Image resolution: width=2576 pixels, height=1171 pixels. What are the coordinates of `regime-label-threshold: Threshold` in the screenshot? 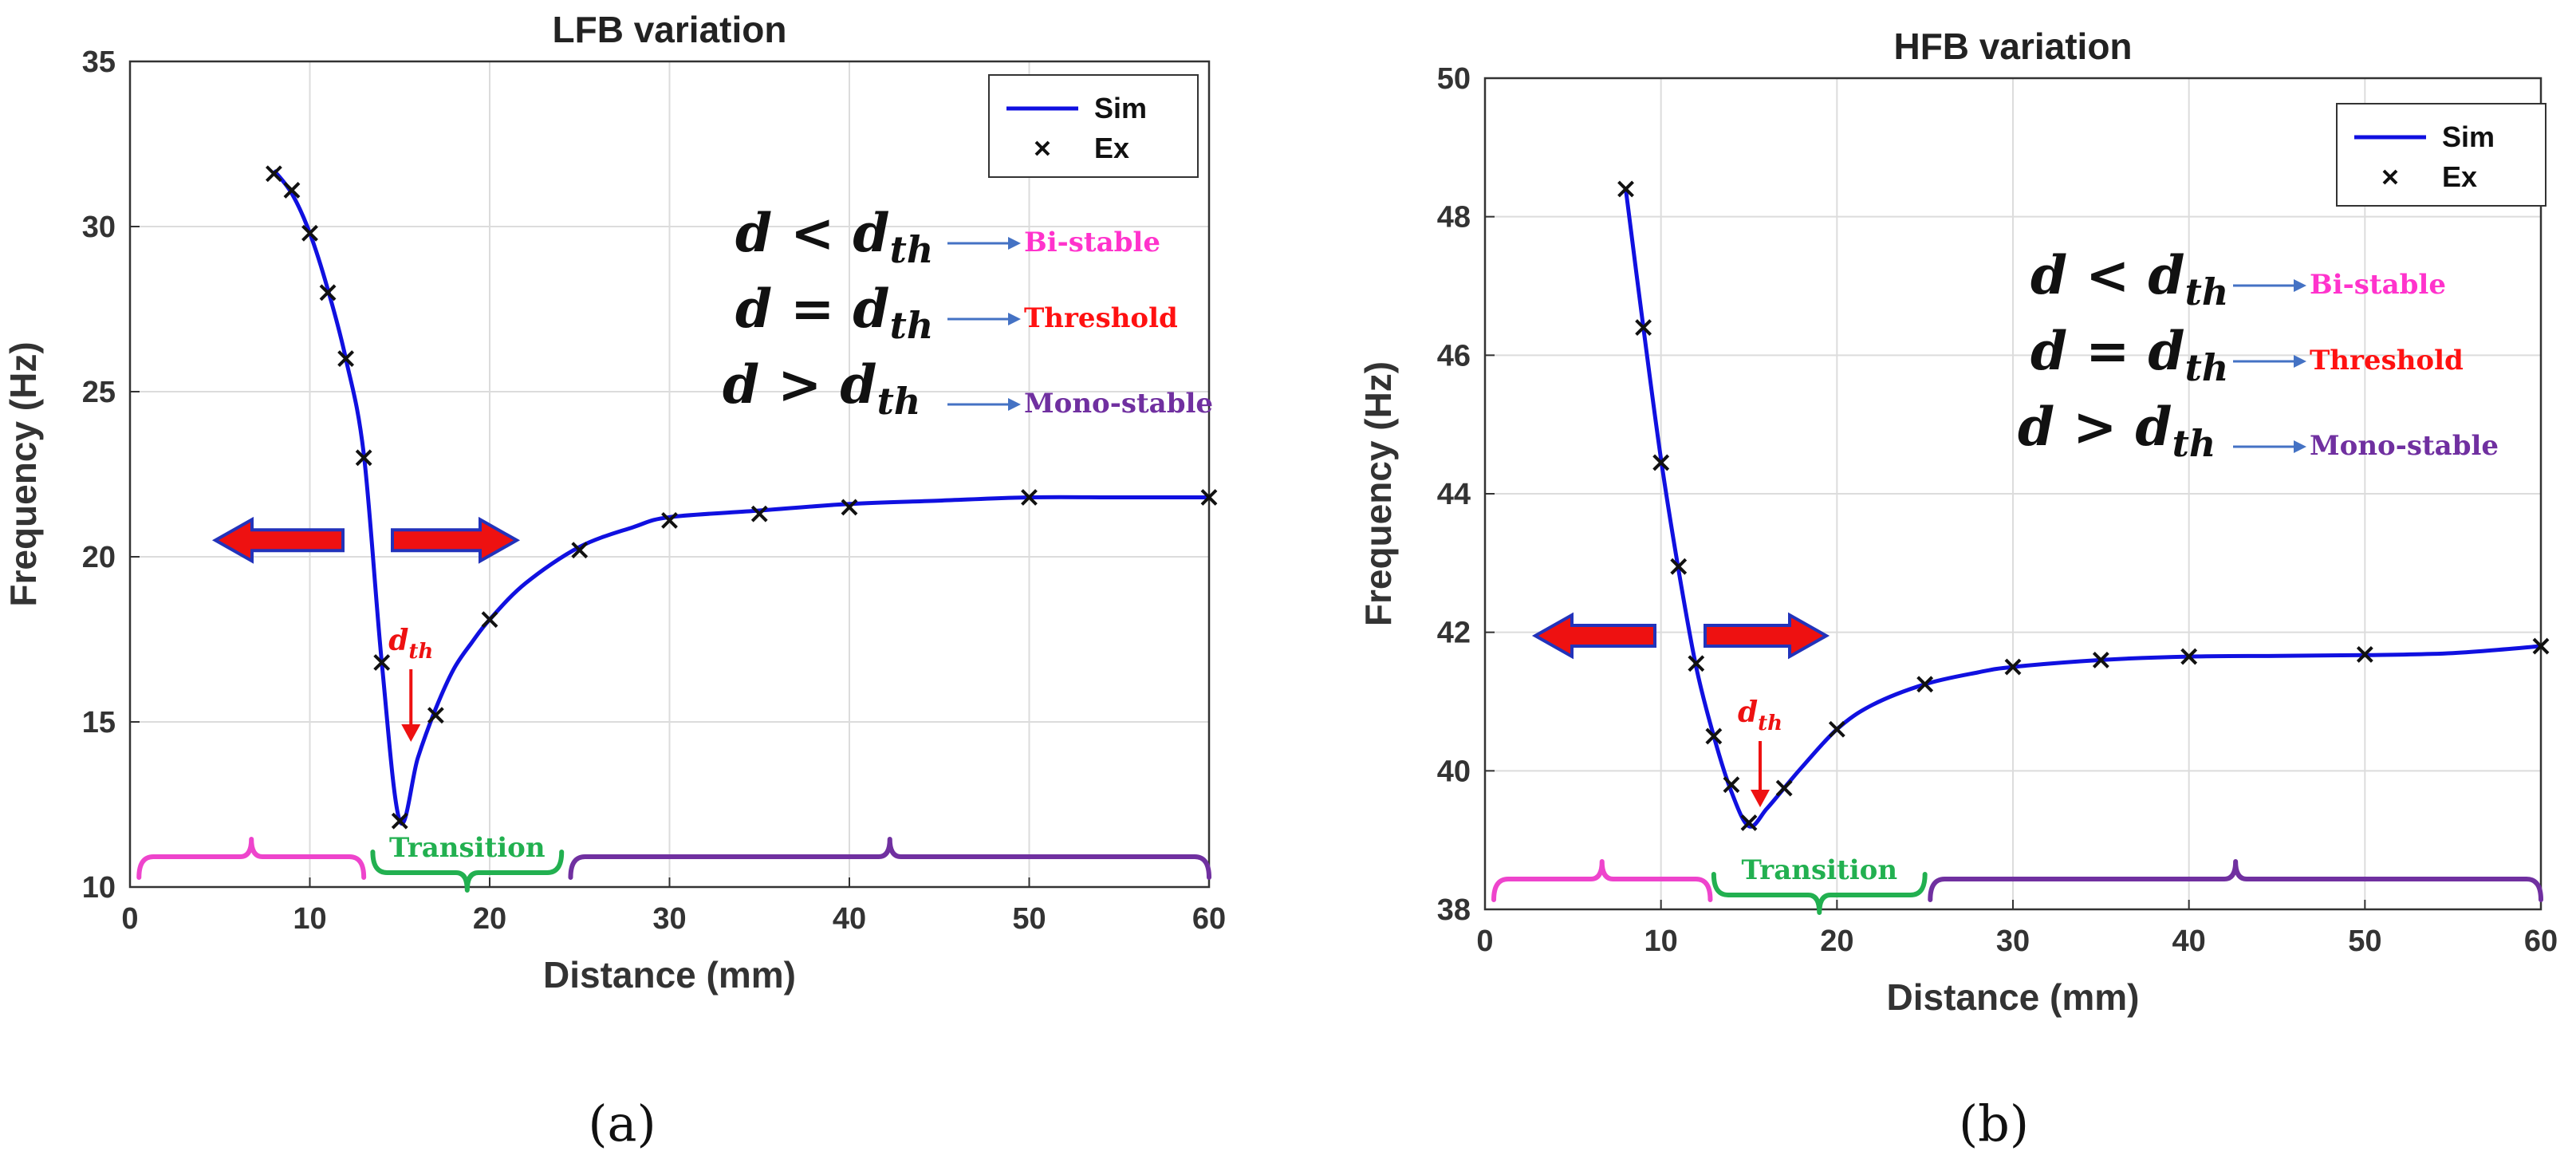 It's located at (2387, 361).